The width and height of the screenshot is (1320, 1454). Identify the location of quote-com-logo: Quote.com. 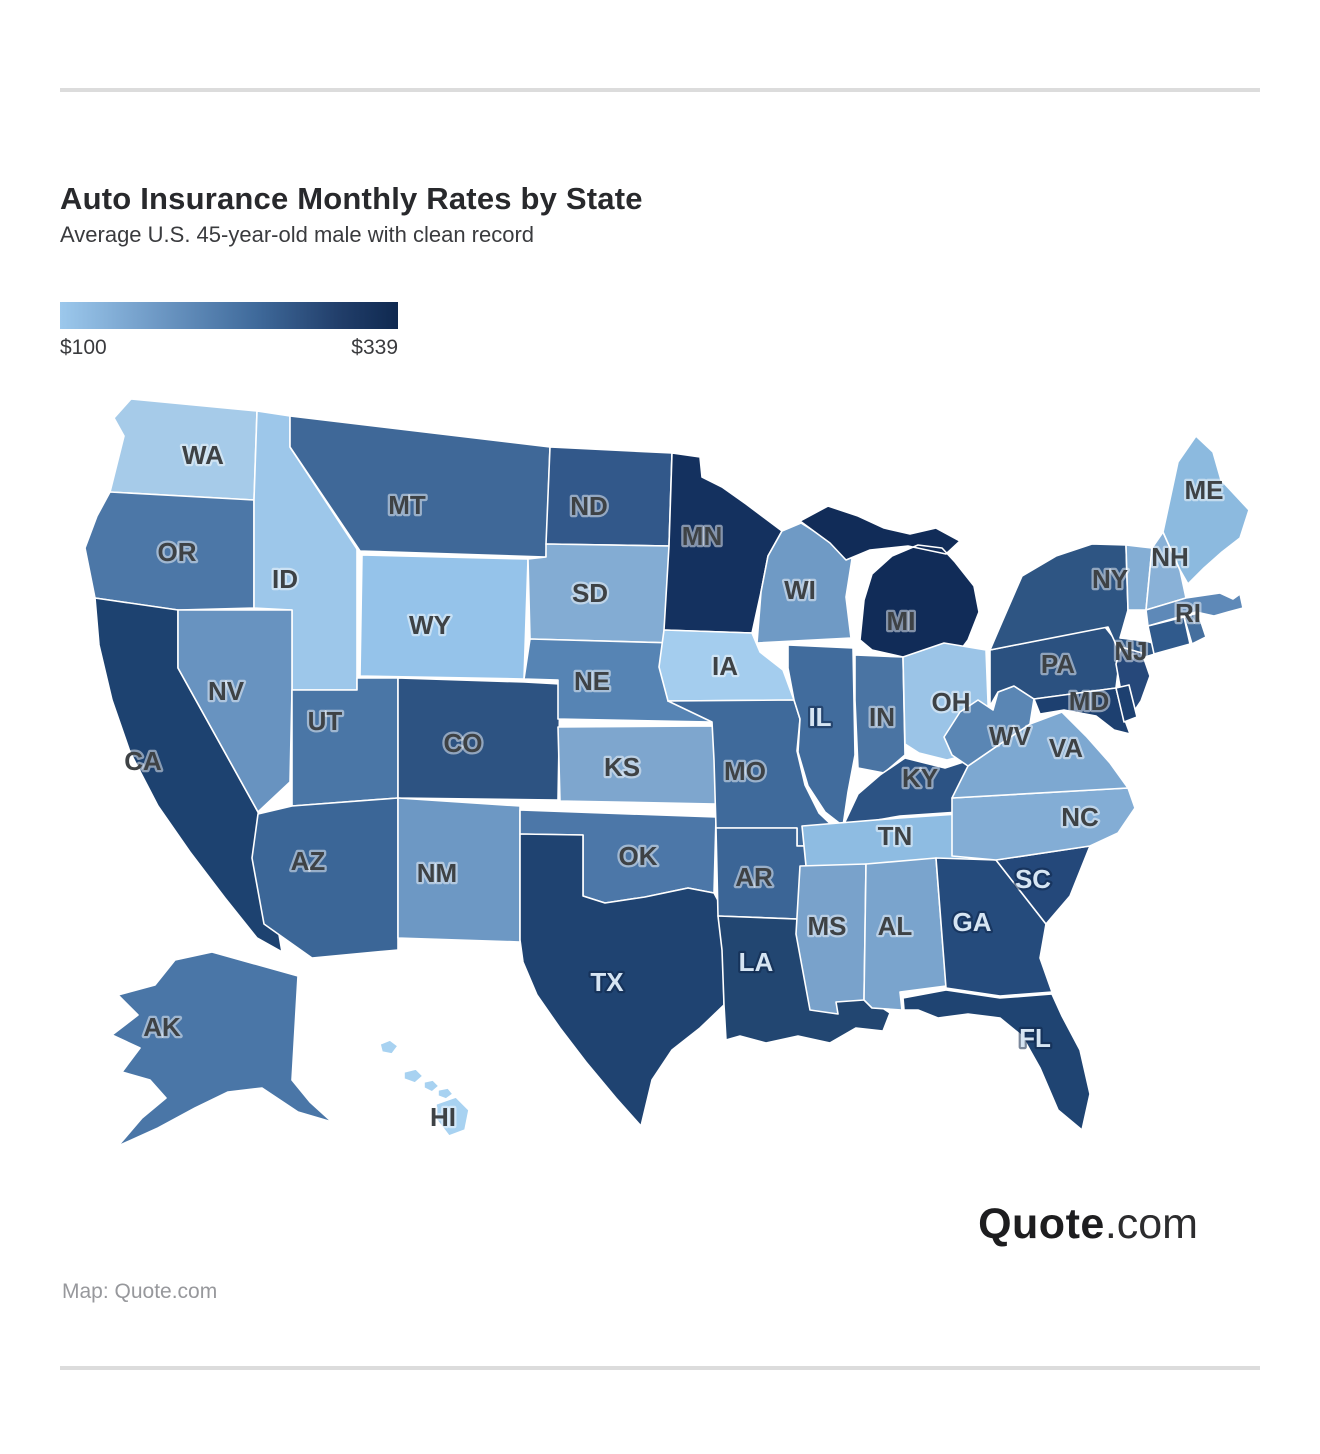
(1088, 1224).